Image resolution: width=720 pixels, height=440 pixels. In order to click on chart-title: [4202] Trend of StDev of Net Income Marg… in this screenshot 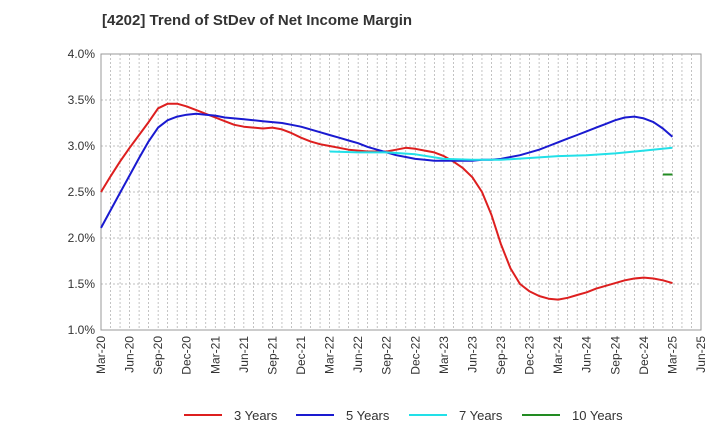, I will do `click(257, 20)`.